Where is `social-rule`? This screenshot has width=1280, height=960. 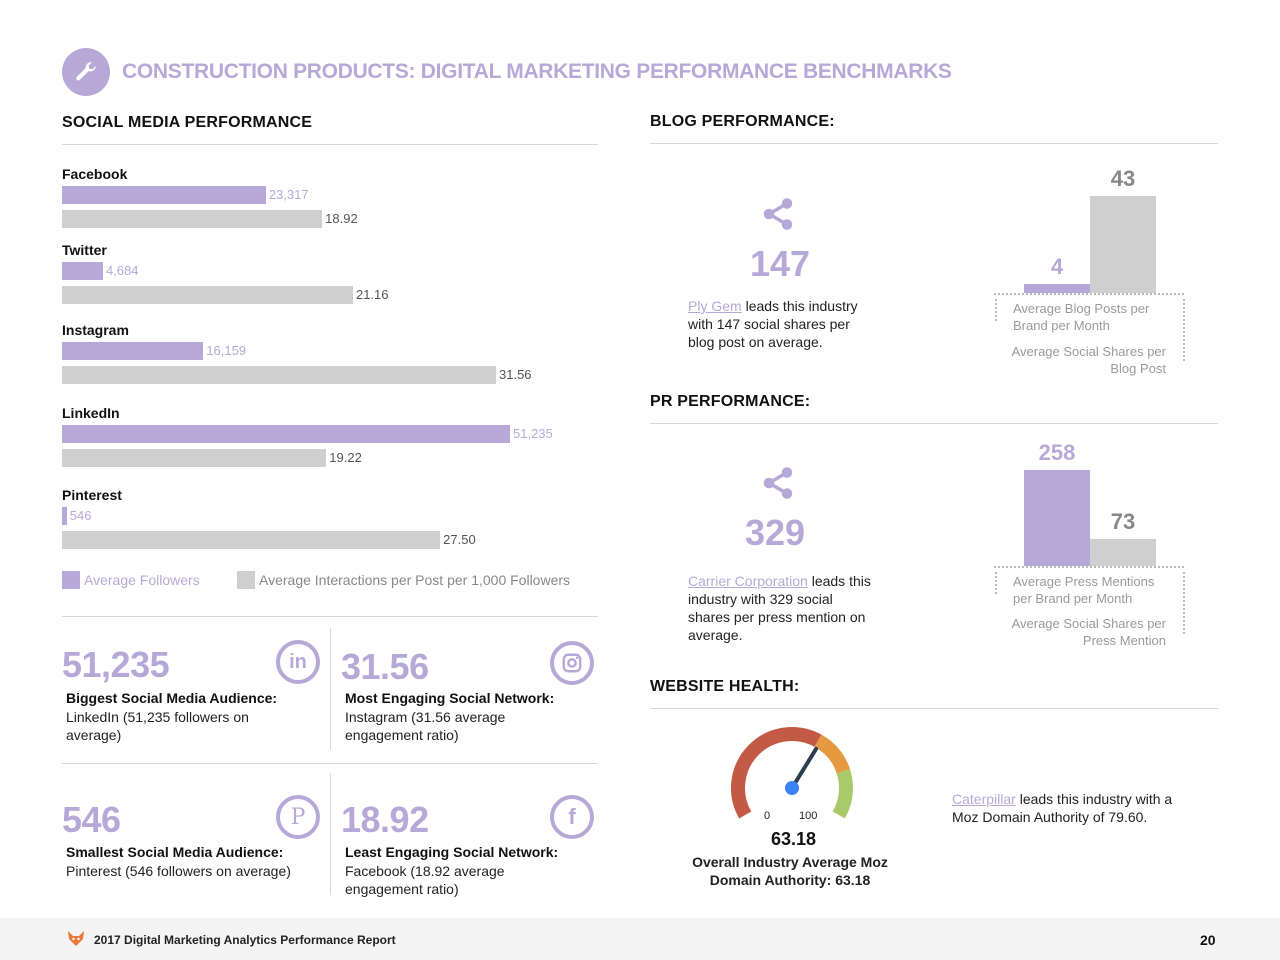
social-rule is located at coordinates (330, 144).